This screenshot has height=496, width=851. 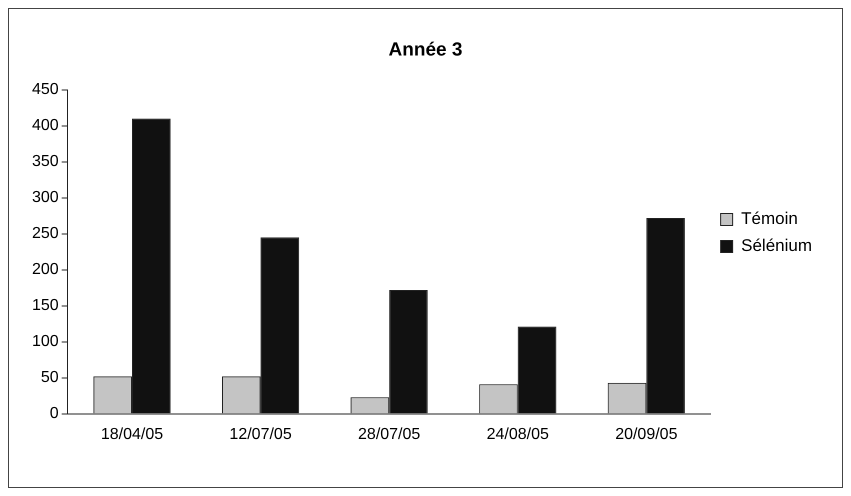 I want to click on x-tick-label: 20/09/05, so click(x=646, y=434).